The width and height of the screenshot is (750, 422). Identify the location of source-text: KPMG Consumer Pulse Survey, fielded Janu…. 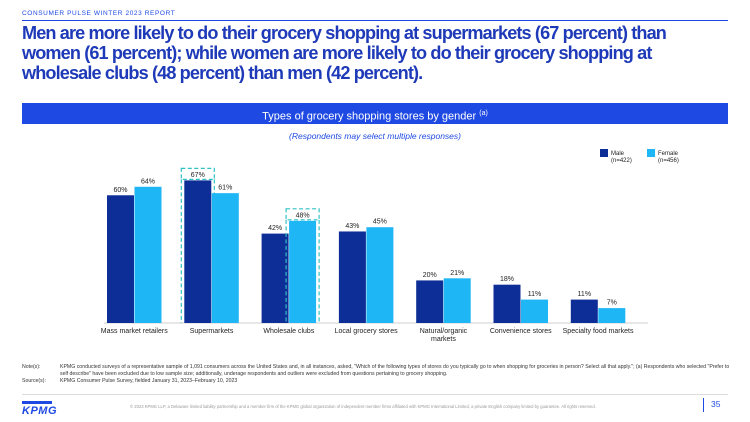
(149, 381).